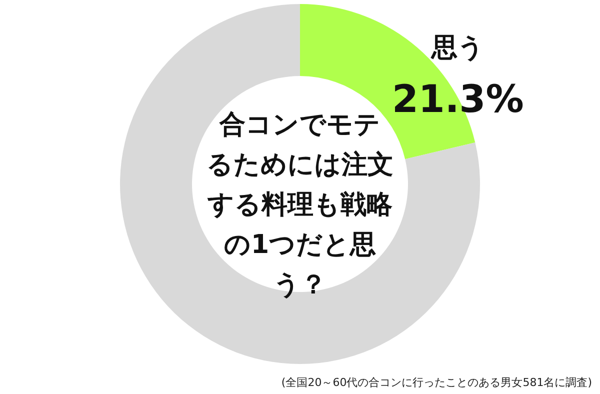  What do you see at coordinates (457, 48) in the screenshot?
I see `slice-label: 思う` at bounding box center [457, 48].